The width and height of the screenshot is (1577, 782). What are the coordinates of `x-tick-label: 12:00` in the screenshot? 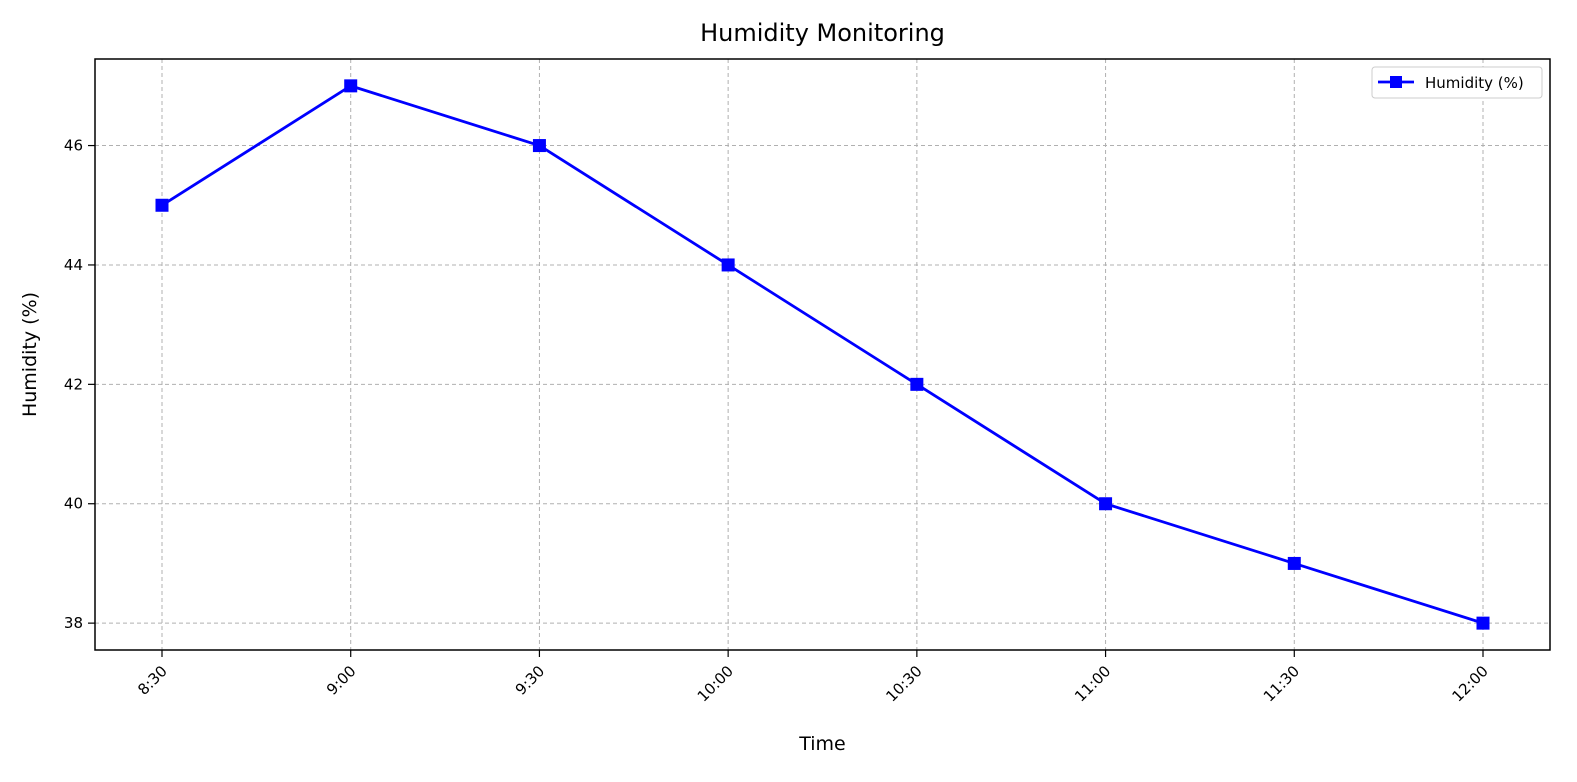 It's located at (1470, 683).